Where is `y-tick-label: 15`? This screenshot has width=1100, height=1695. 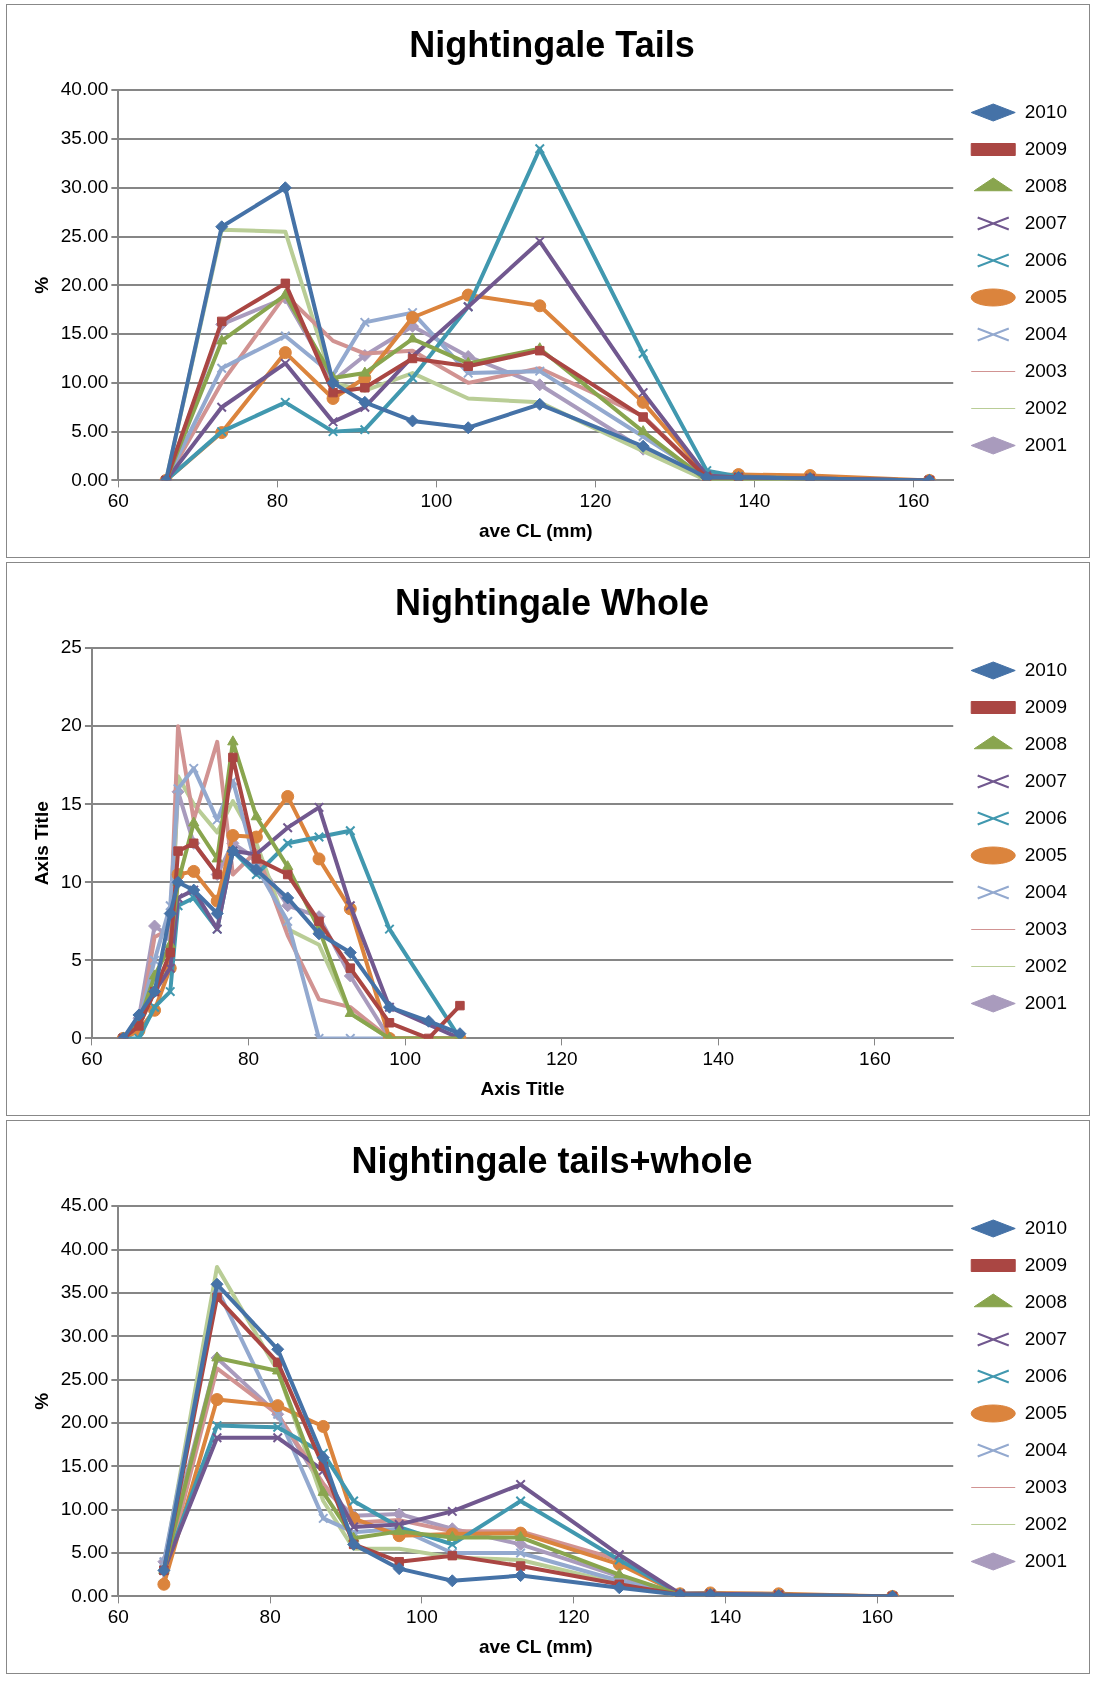 y-tick-label: 15 is located at coordinates (71, 803).